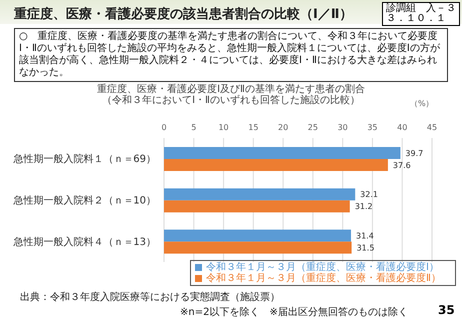 The width and height of the screenshot is (462, 320). What do you see at coordinates (283, 127) in the screenshot?
I see `x-tick-label: 20` at bounding box center [283, 127].